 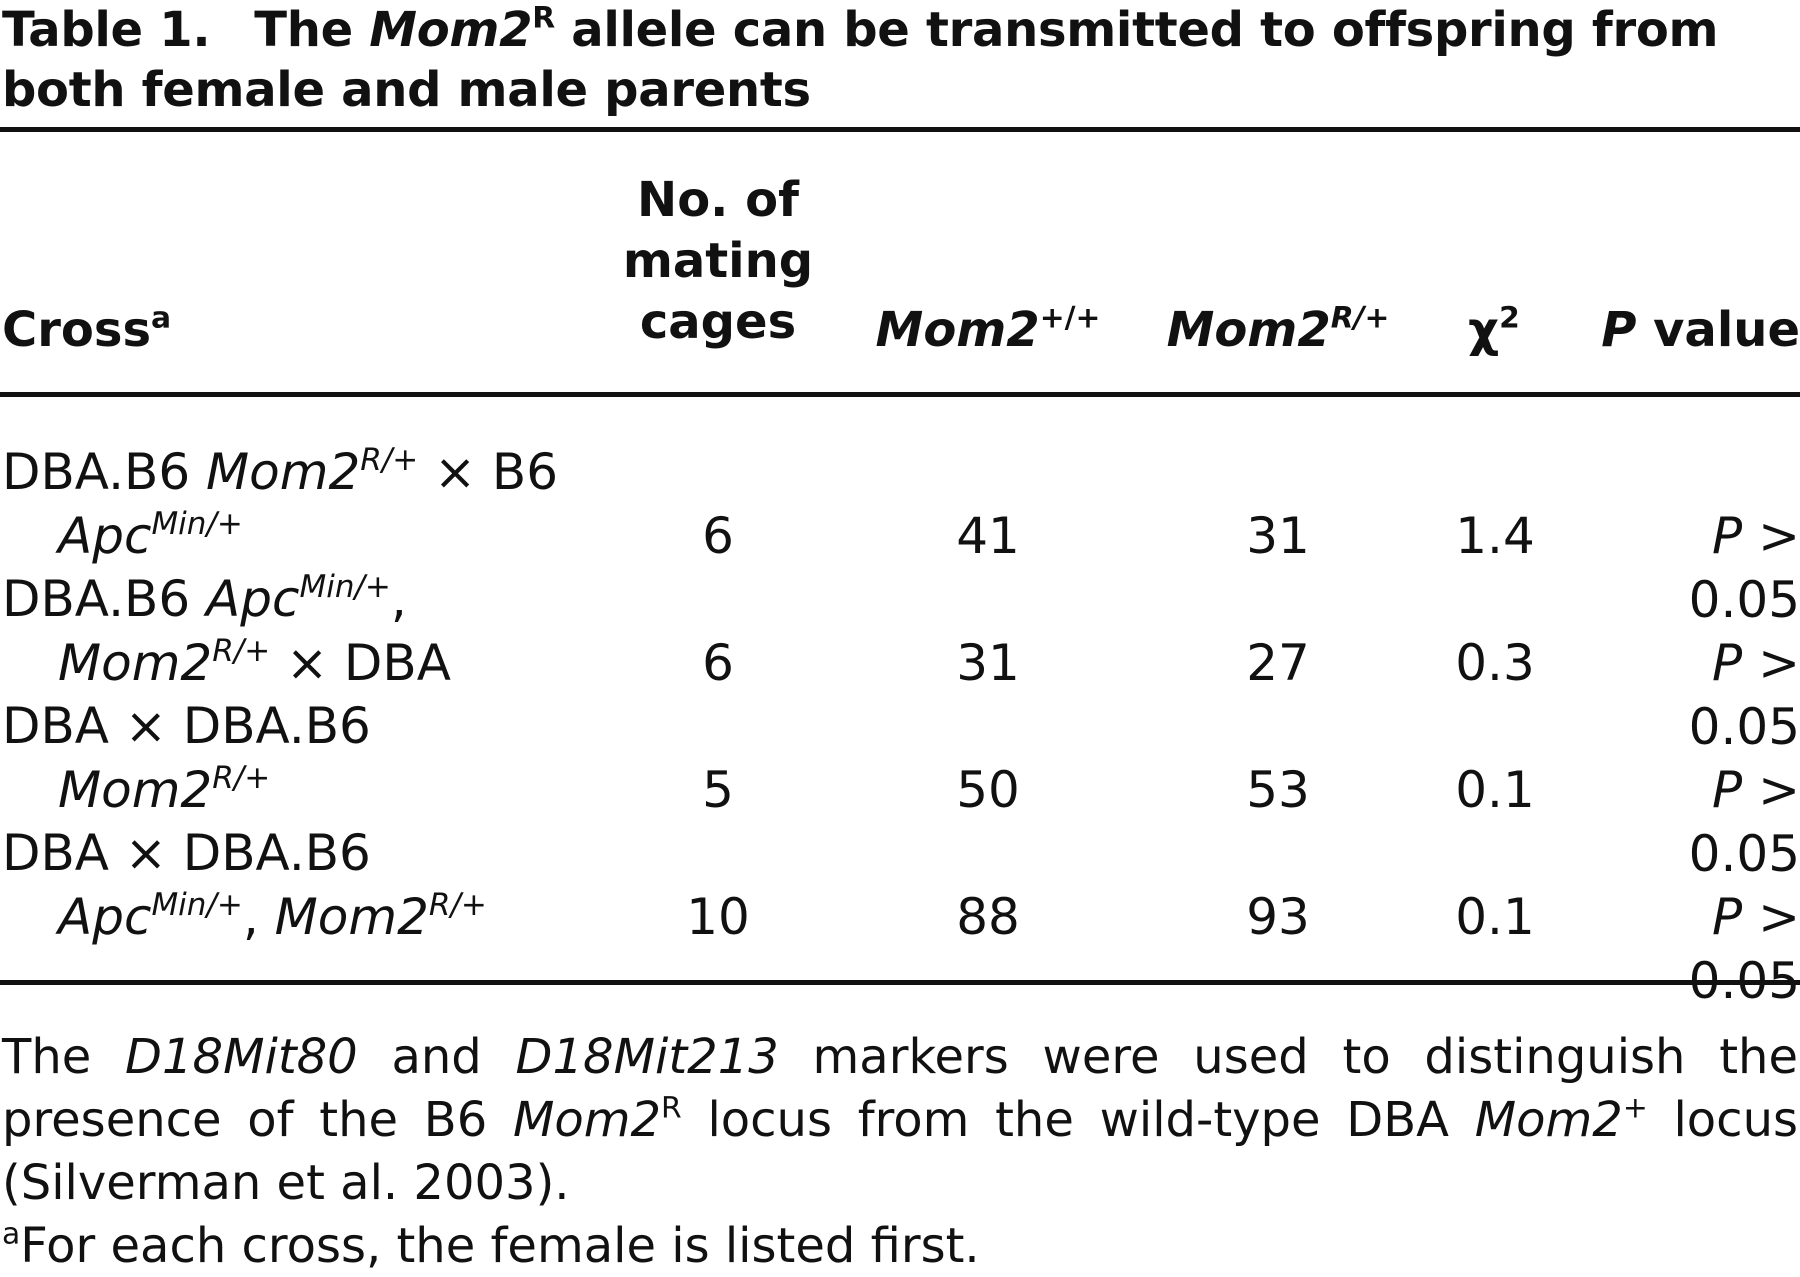 I want to click on cell-mating-cages: 10, so click(x=718, y=917).